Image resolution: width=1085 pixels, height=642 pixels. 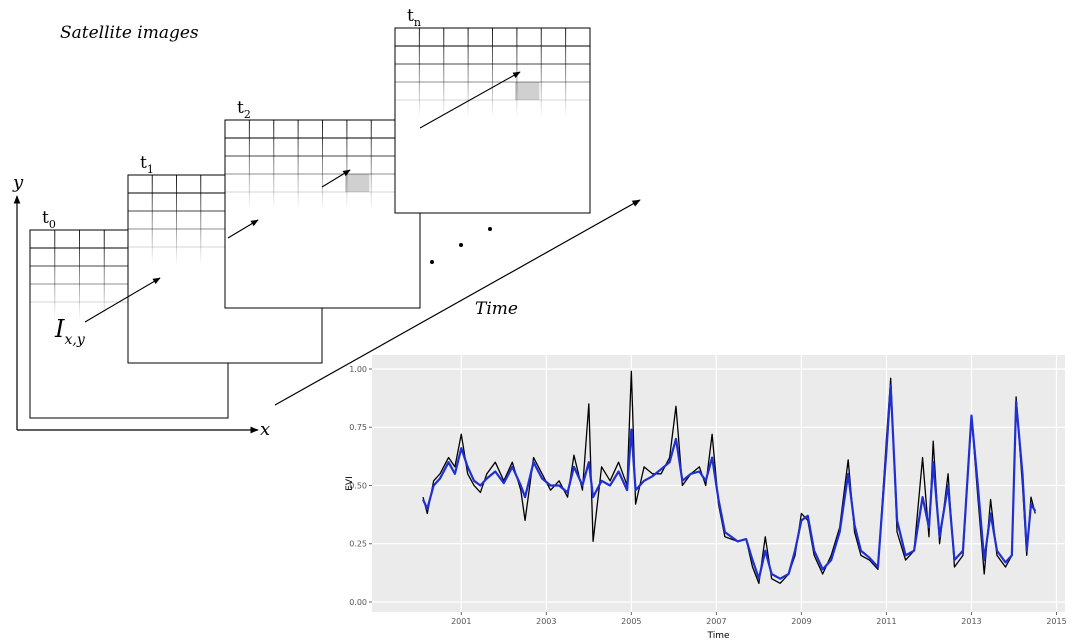 I want to click on x-tick-label: 2001, so click(x=461, y=621).